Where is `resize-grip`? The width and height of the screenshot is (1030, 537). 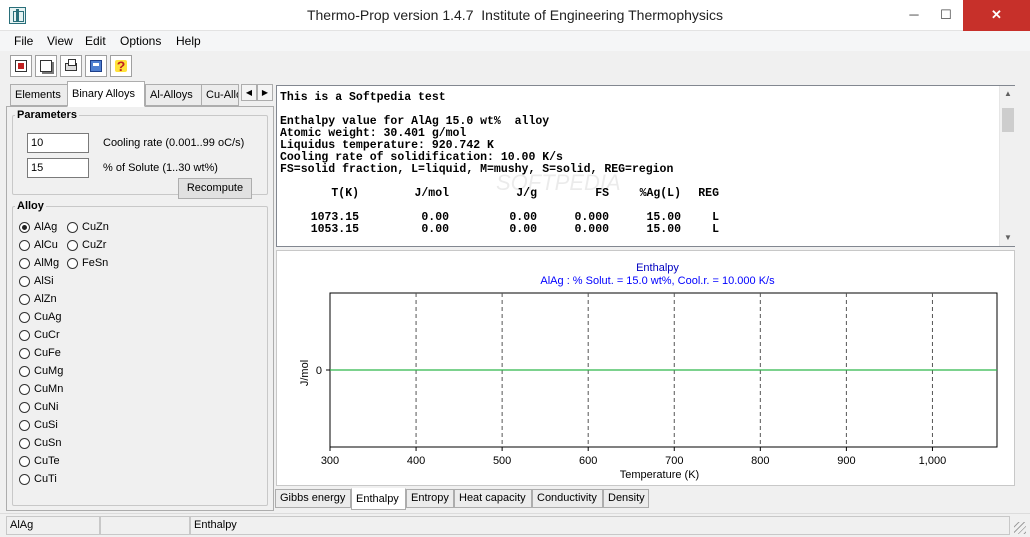 resize-grip is located at coordinates (1020, 528).